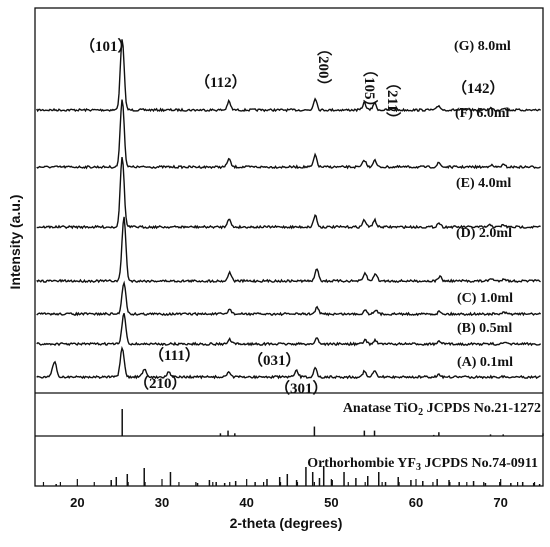 The width and height of the screenshot is (550, 547). What do you see at coordinates (478, 88) in the screenshot?
I see `miller-index-label: （142）` at bounding box center [478, 88].